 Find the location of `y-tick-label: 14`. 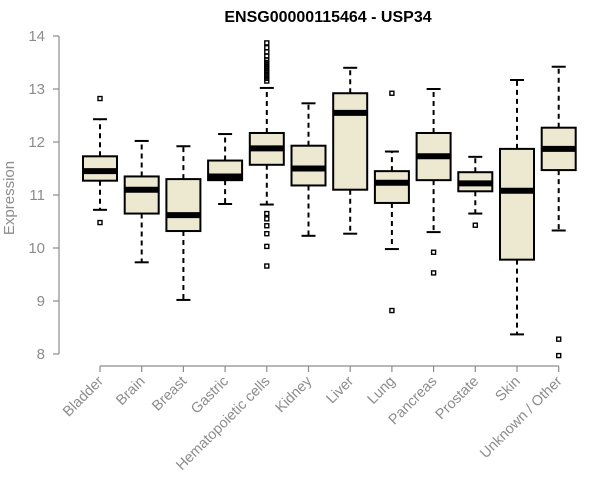

y-tick-label: 14 is located at coordinates (36, 36).